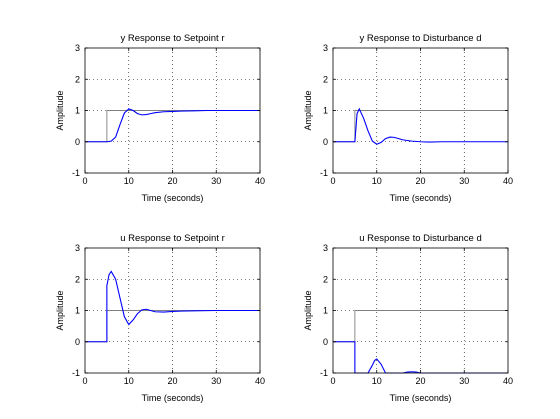 The width and height of the screenshot is (560, 419). What do you see at coordinates (172, 238) in the screenshot?
I see `chart-title: u Response to Setpoint r` at bounding box center [172, 238].